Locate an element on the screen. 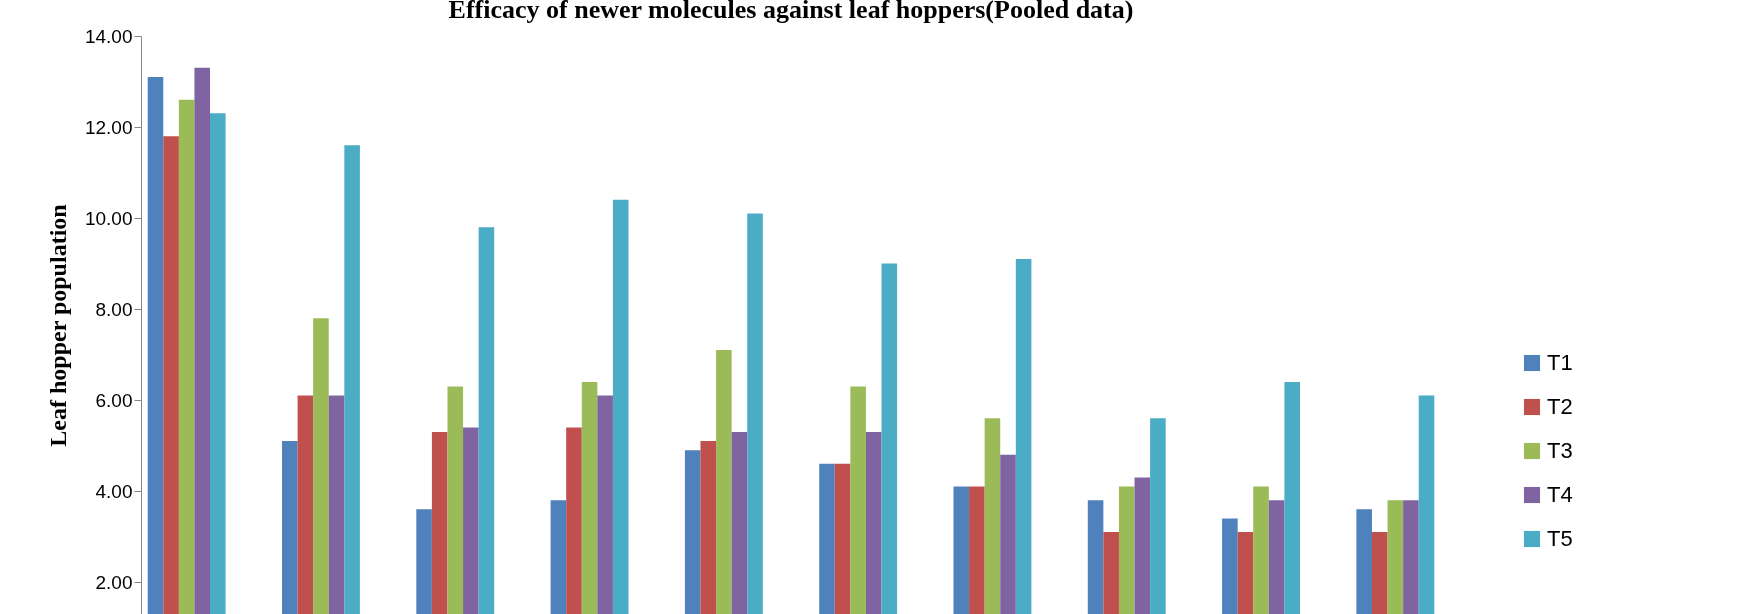  legend-label: T1 is located at coordinates (1560, 362).